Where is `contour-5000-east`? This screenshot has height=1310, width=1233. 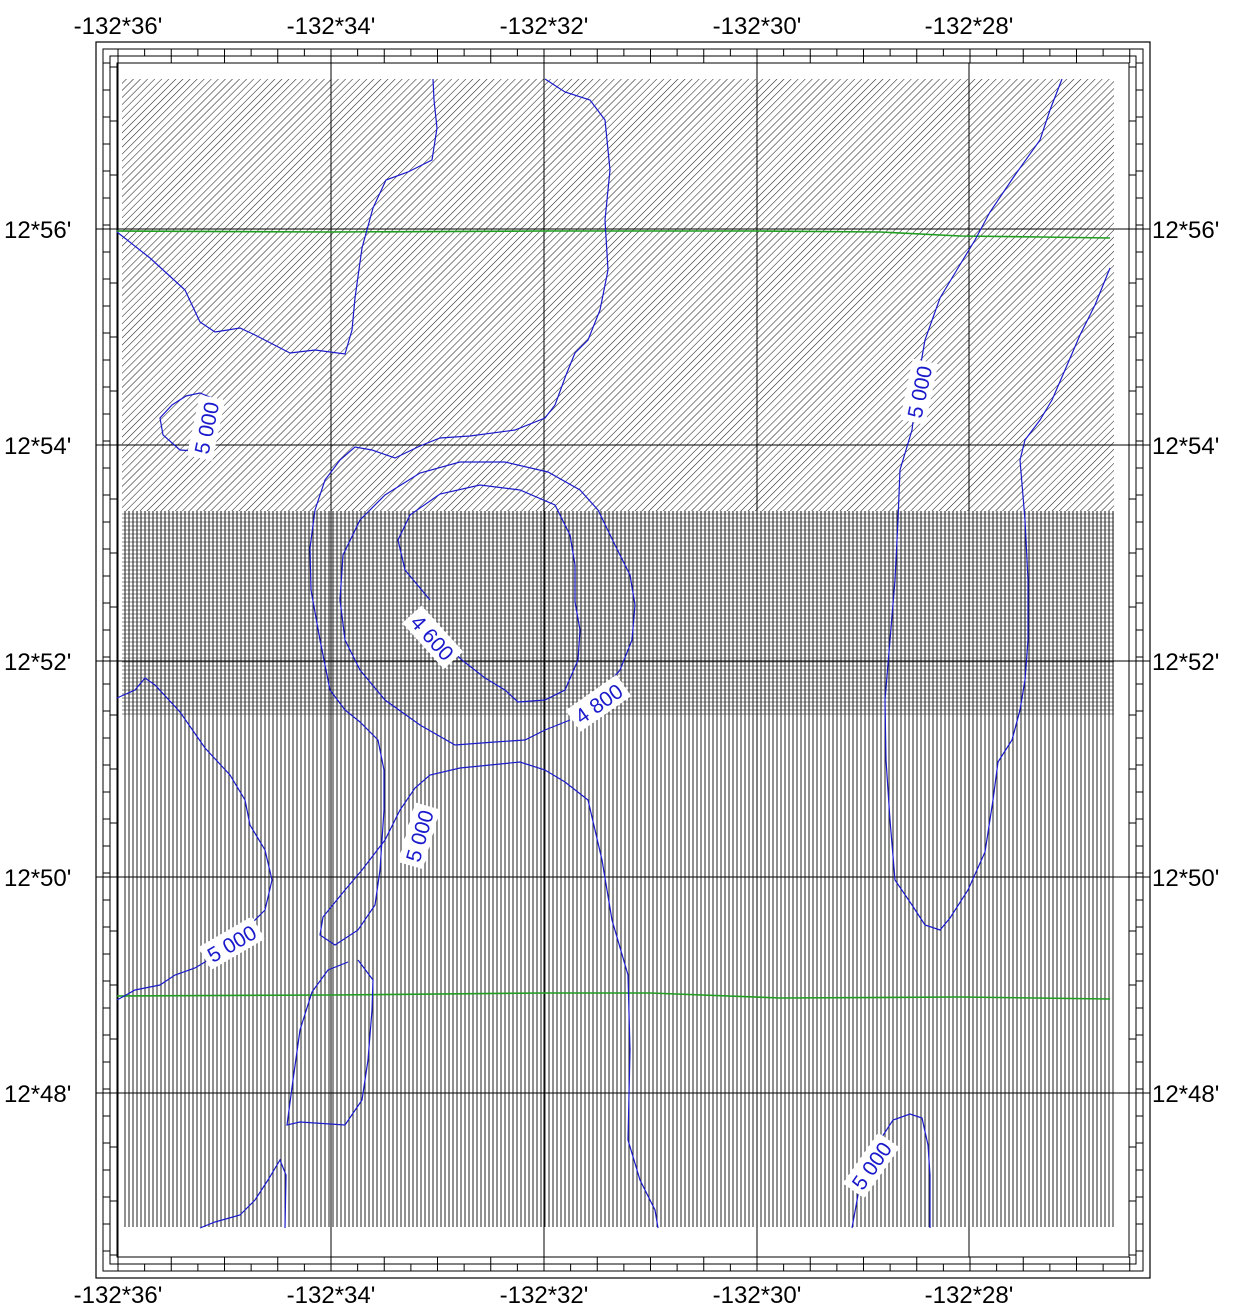
contour-5000-east is located at coordinates (997, 504).